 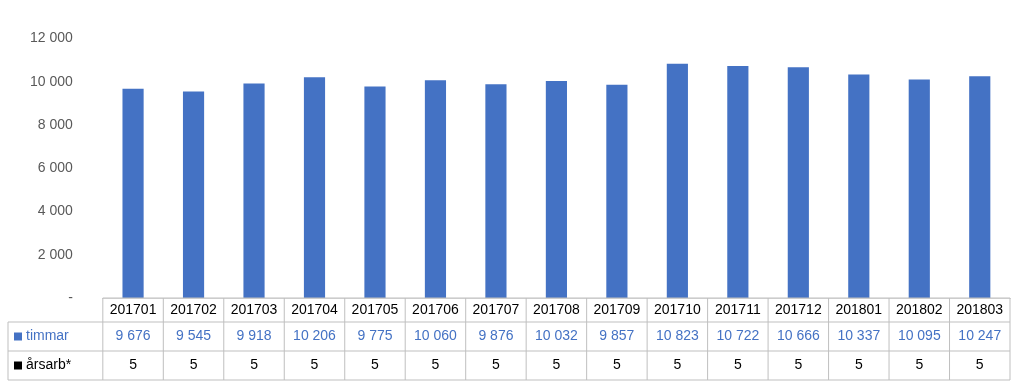 I want to click on y-tick-label: 2 000, so click(x=55, y=253).